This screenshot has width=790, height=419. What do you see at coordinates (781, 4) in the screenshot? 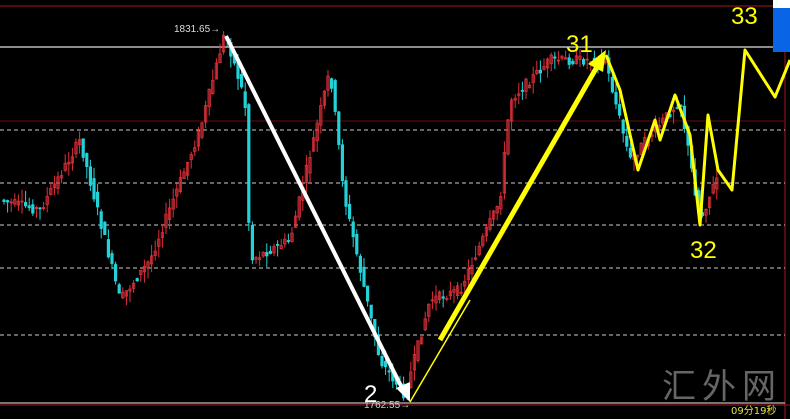
I see `top-panel` at bounding box center [781, 4].